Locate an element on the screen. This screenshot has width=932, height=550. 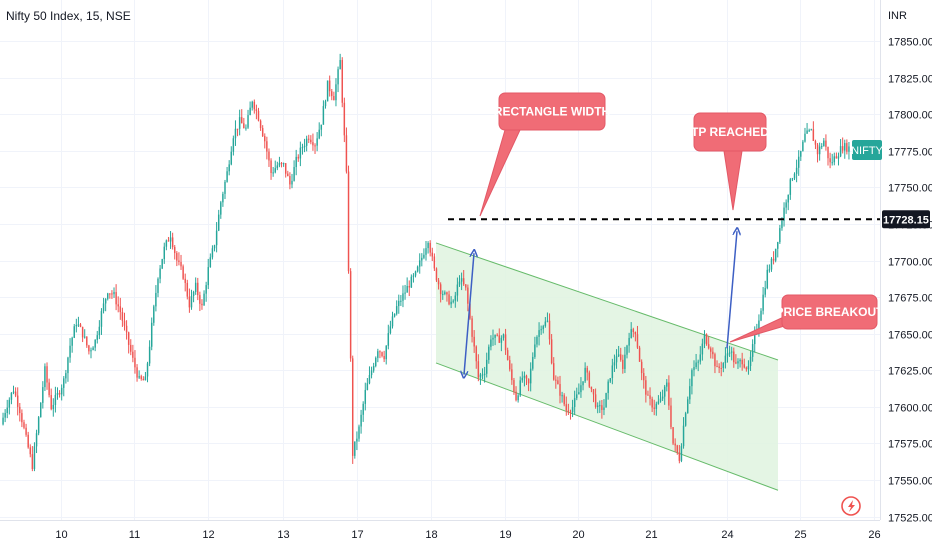
x-tick-label: 11 is located at coordinates (134, 535).